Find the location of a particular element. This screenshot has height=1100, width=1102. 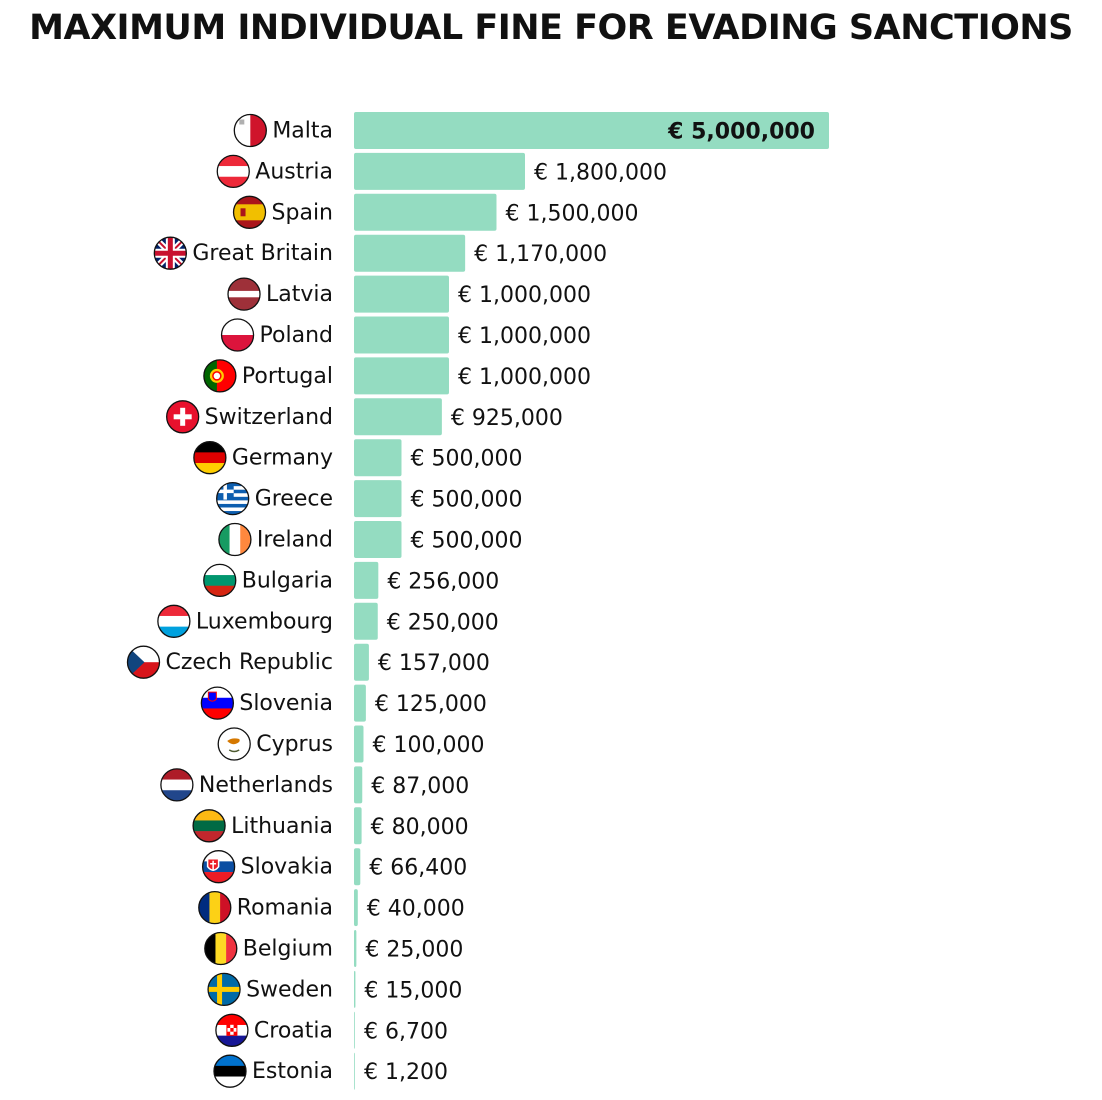

bar-estonia is located at coordinates (354, 1071).